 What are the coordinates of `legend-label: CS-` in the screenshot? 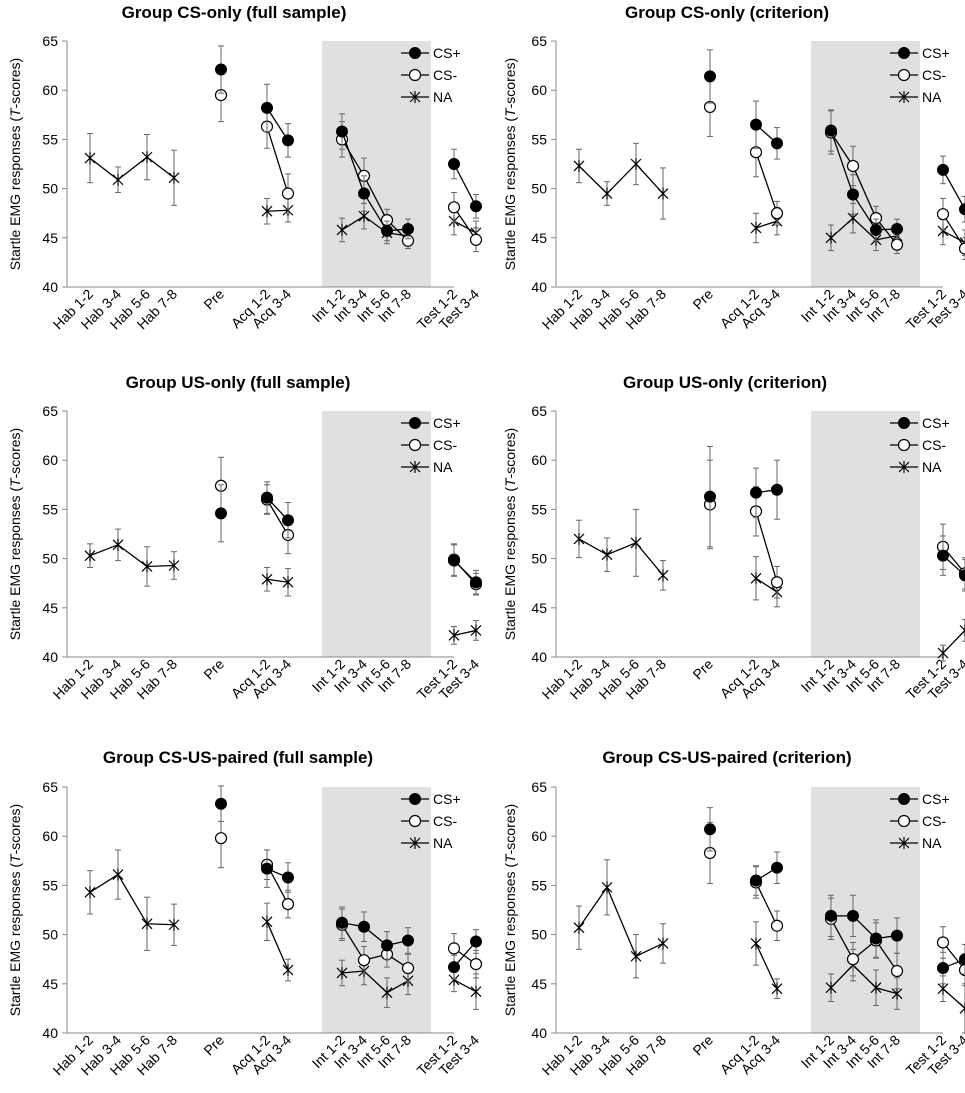 It's located at (445, 445).